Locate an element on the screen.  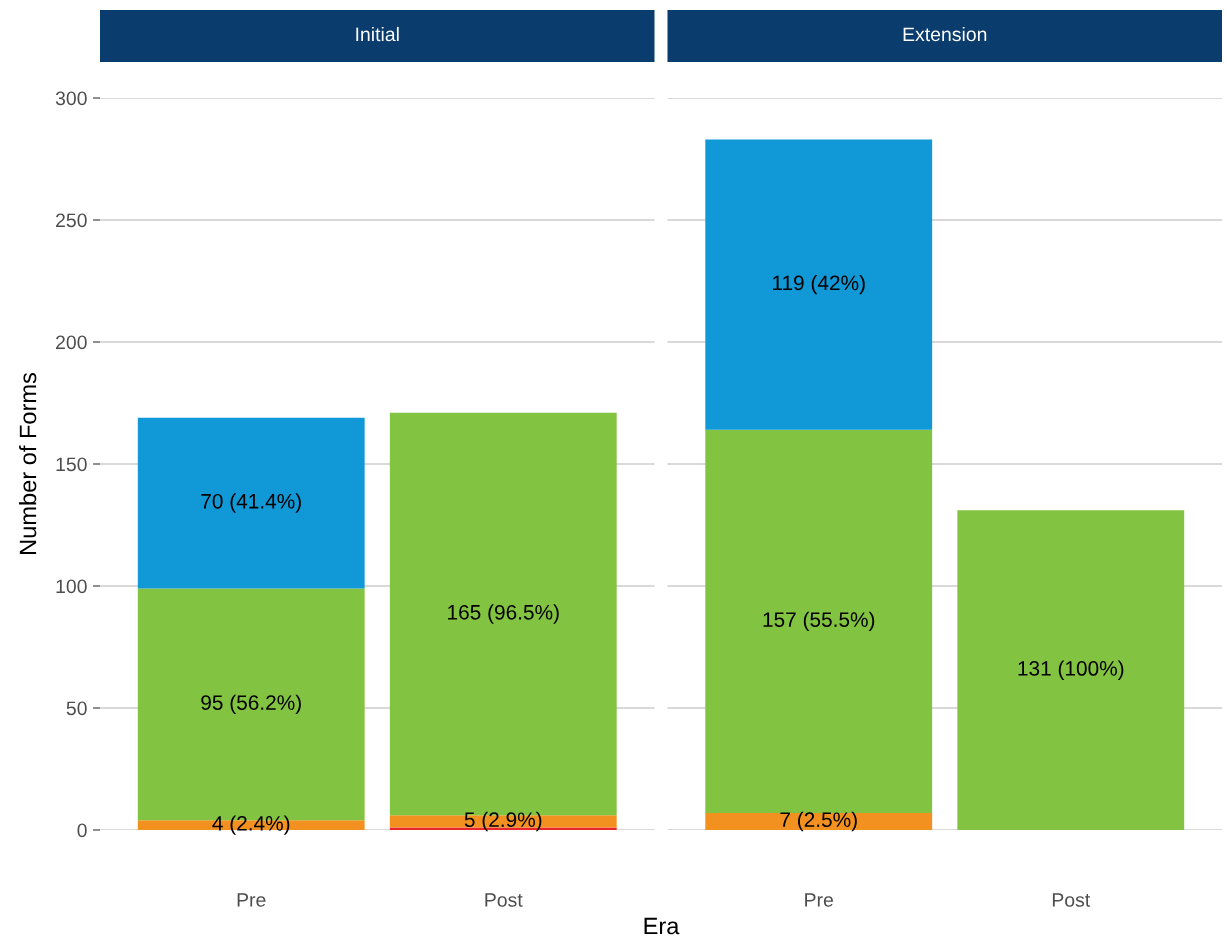
data-label: 131 (100%) is located at coordinates (1071, 670).